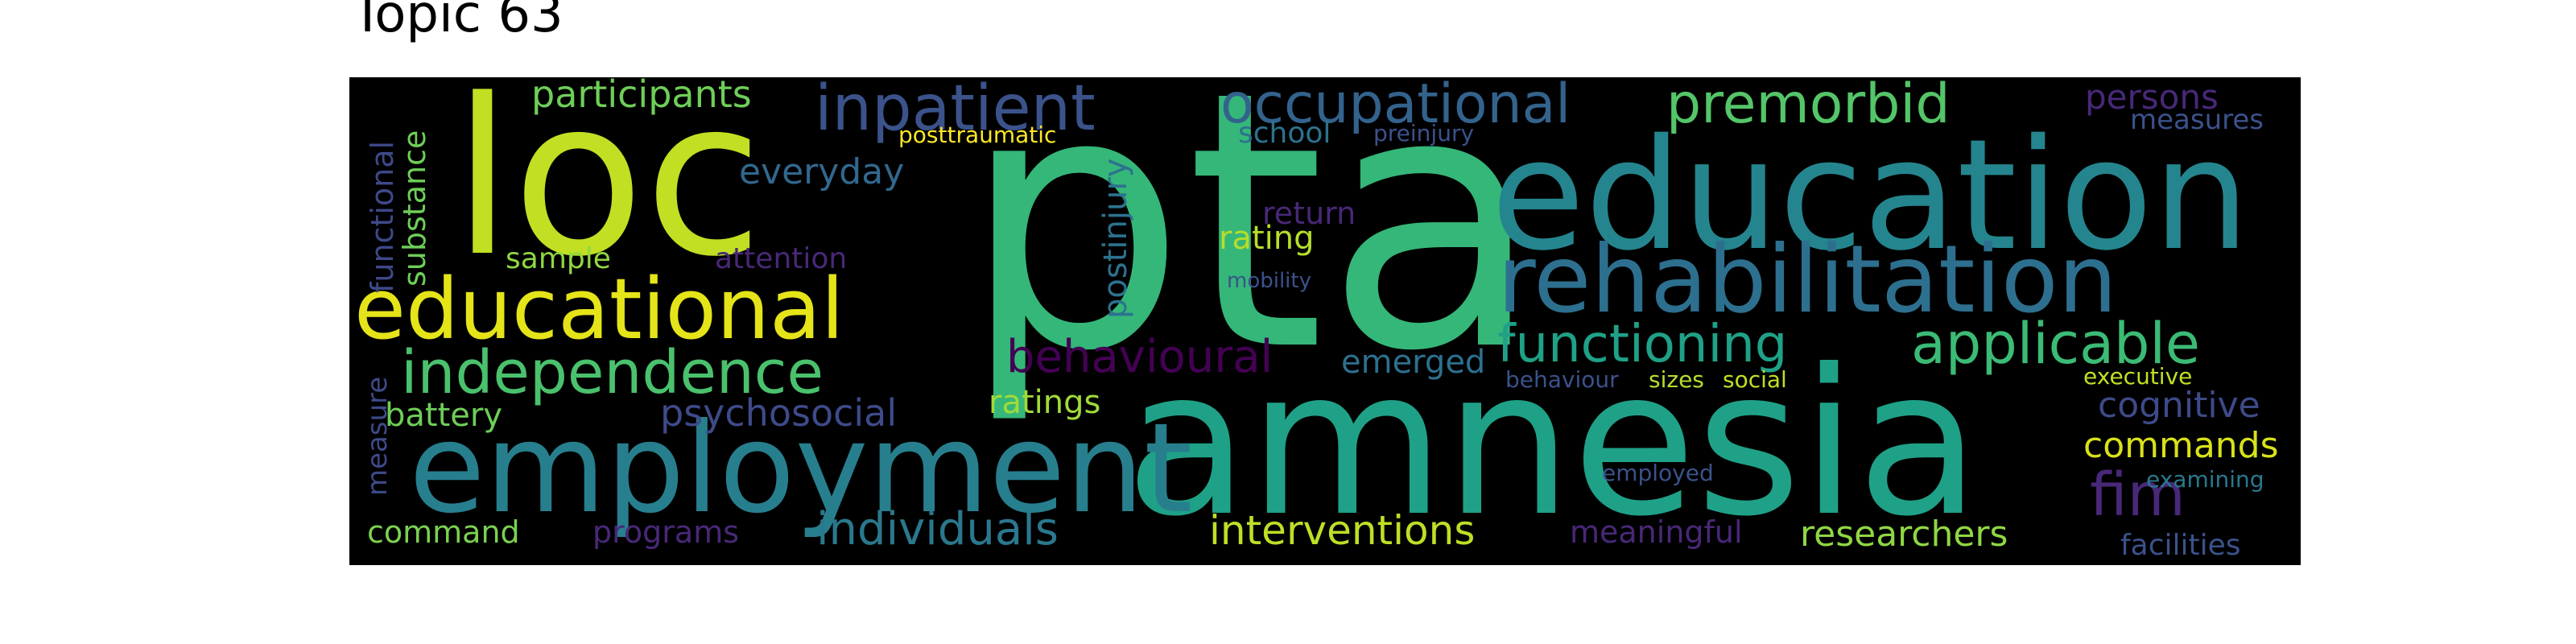 Image resolution: width=2576 pixels, height=644 pixels. Describe the element at coordinates (414, 208) in the screenshot. I see `word-substance: substance` at that location.